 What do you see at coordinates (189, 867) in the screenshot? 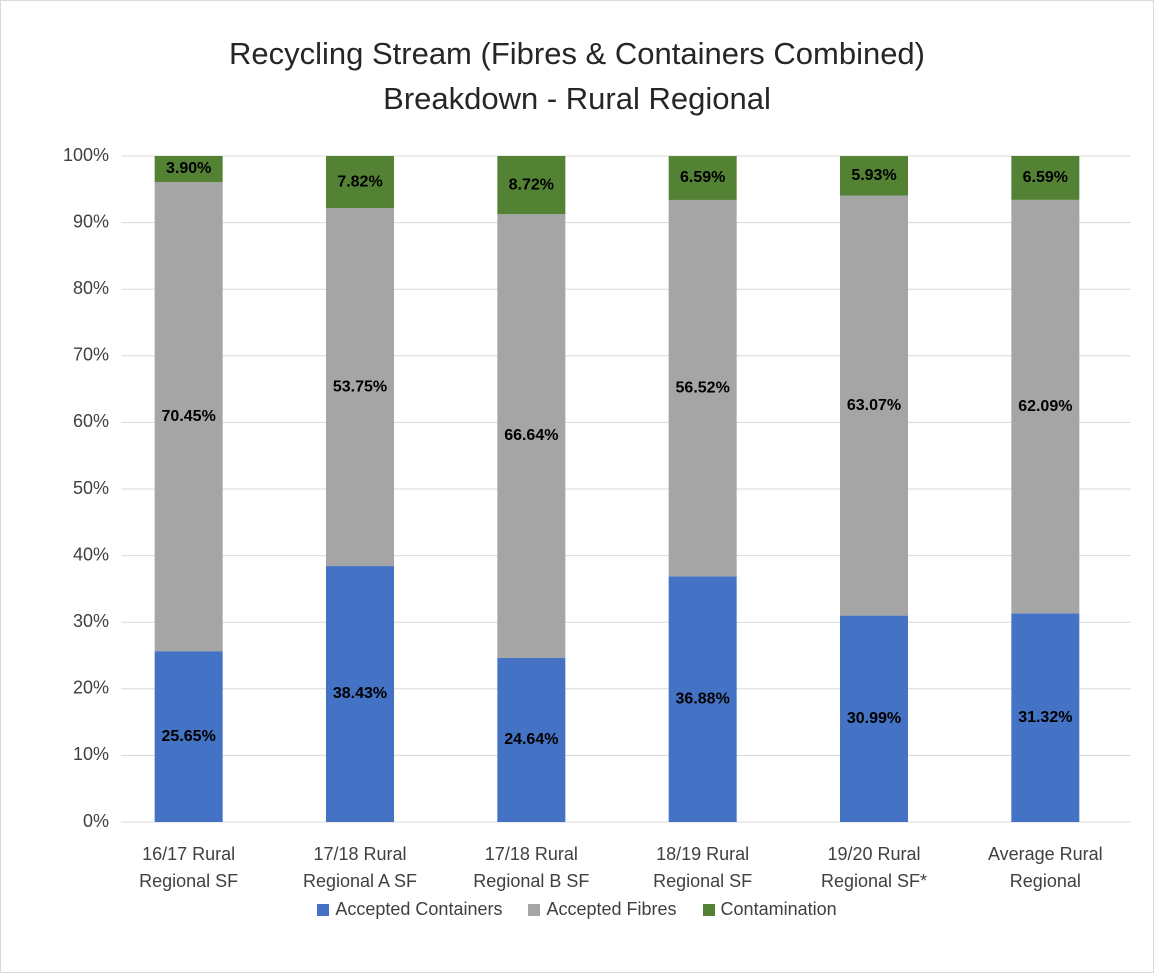
I see `x-tick-label: 16/17 Rural Regional SF` at bounding box center [189, 867].